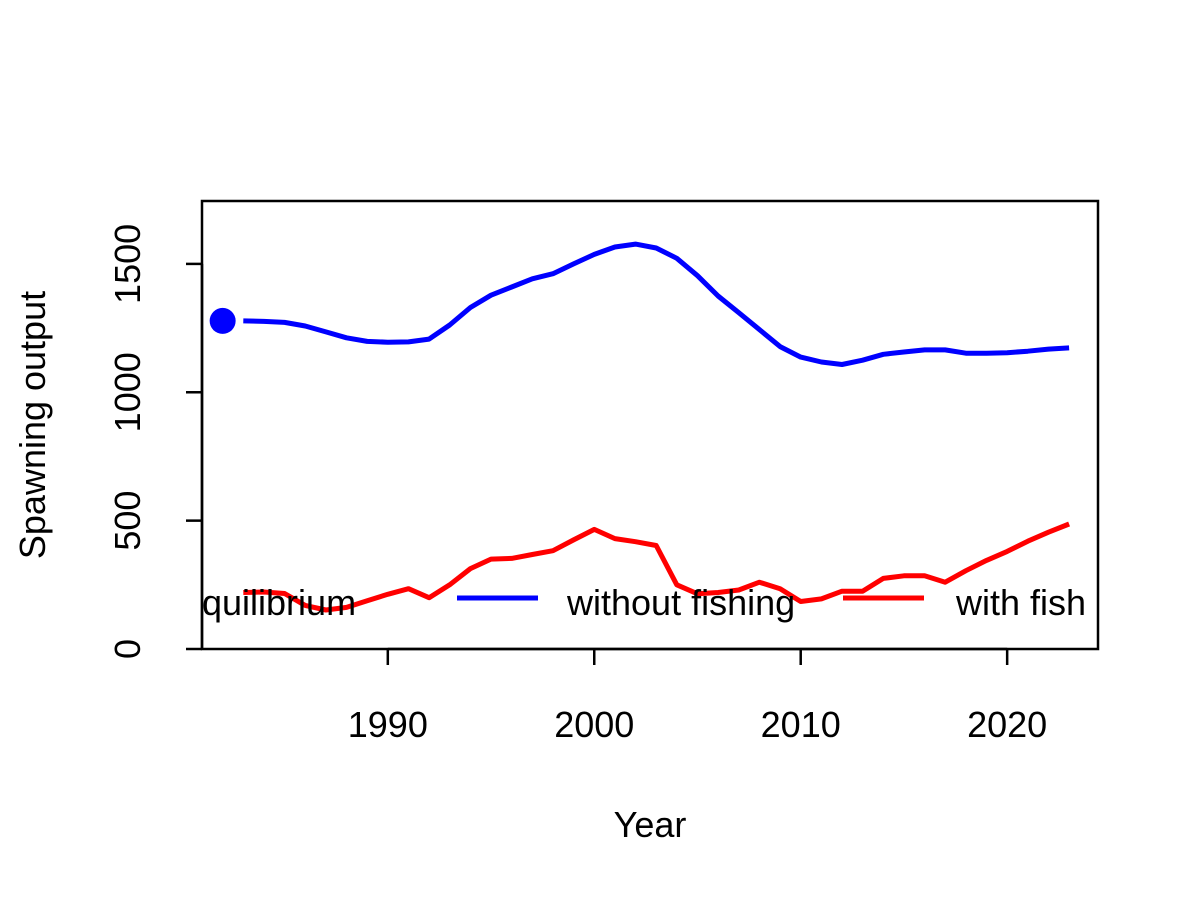  I want to click on series-line-with-fishing, so click(657, 567).